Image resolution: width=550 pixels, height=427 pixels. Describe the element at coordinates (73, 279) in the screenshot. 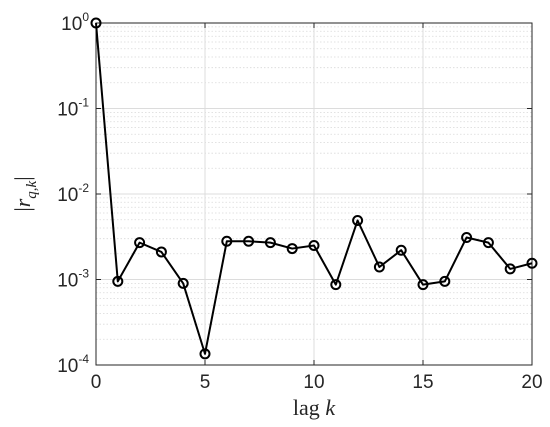

I see `y-tick-label: 10⁻³` at that location.